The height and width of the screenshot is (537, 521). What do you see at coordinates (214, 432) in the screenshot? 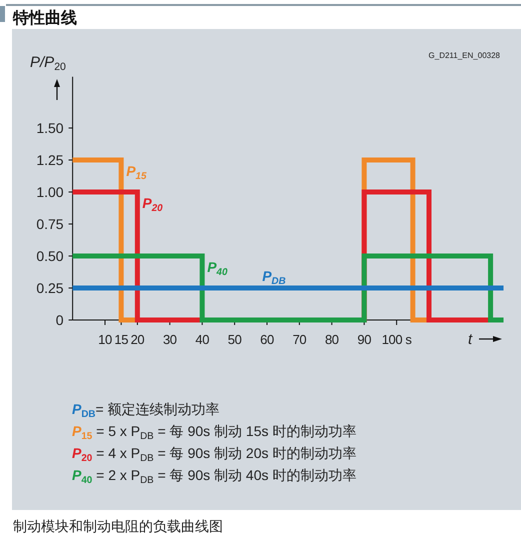
I see `text: P$_{15}$ = 5 x P$_{DB}$ = 每 90s 制动 15s 时的制动功率` at bounding box center [214, 432].